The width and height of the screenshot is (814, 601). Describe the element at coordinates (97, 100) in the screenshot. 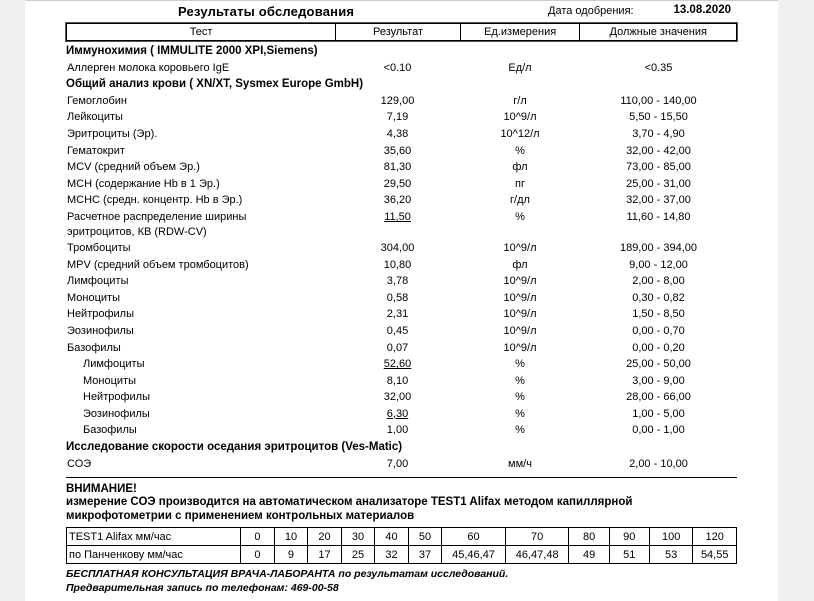

I see `test-cell: Гемоглобин` at that location.